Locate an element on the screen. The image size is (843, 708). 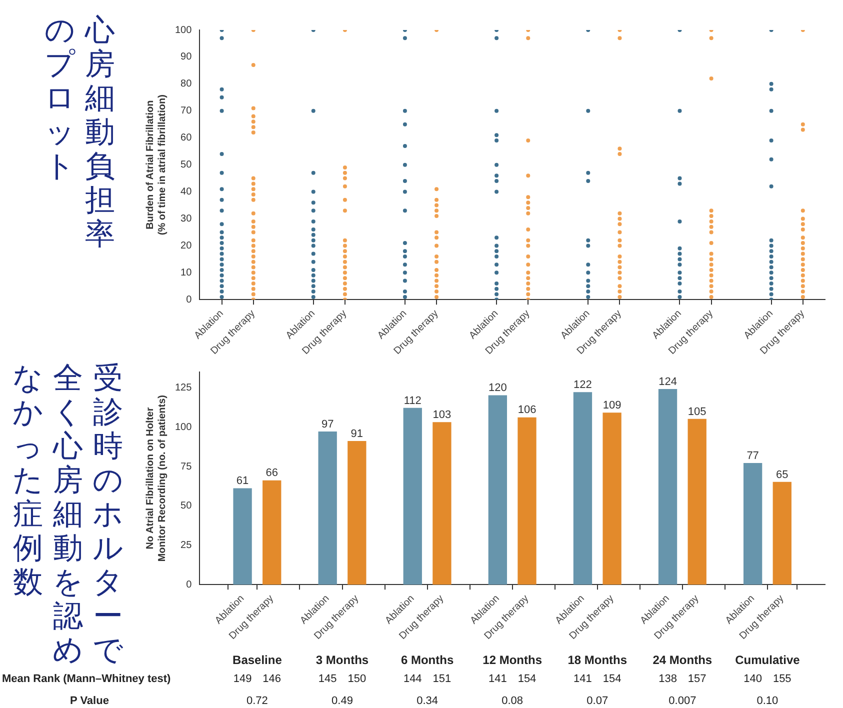
y-tick-label: 25 is located at coordinates (186, 546).